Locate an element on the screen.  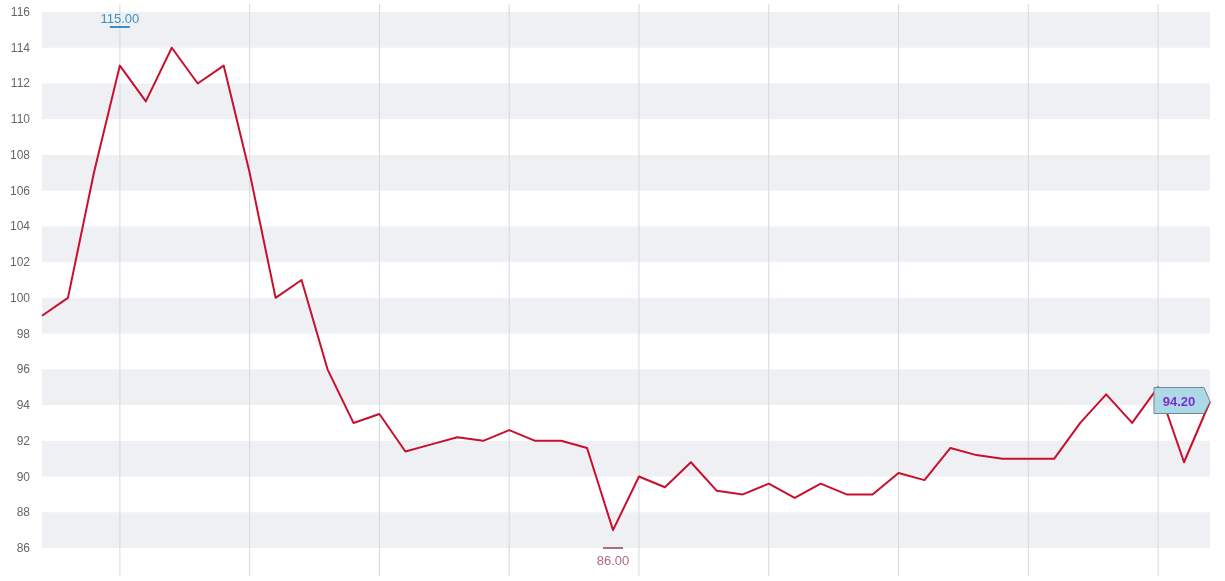
data-label: 94.20 is located at coordinates (1179, 402).